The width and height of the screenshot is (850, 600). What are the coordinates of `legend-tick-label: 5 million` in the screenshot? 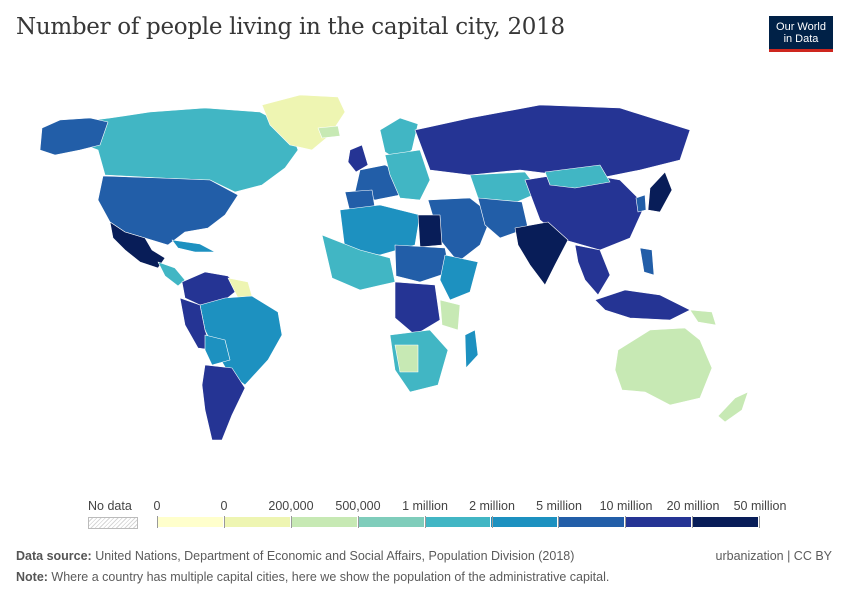 It's located at (559, 506).